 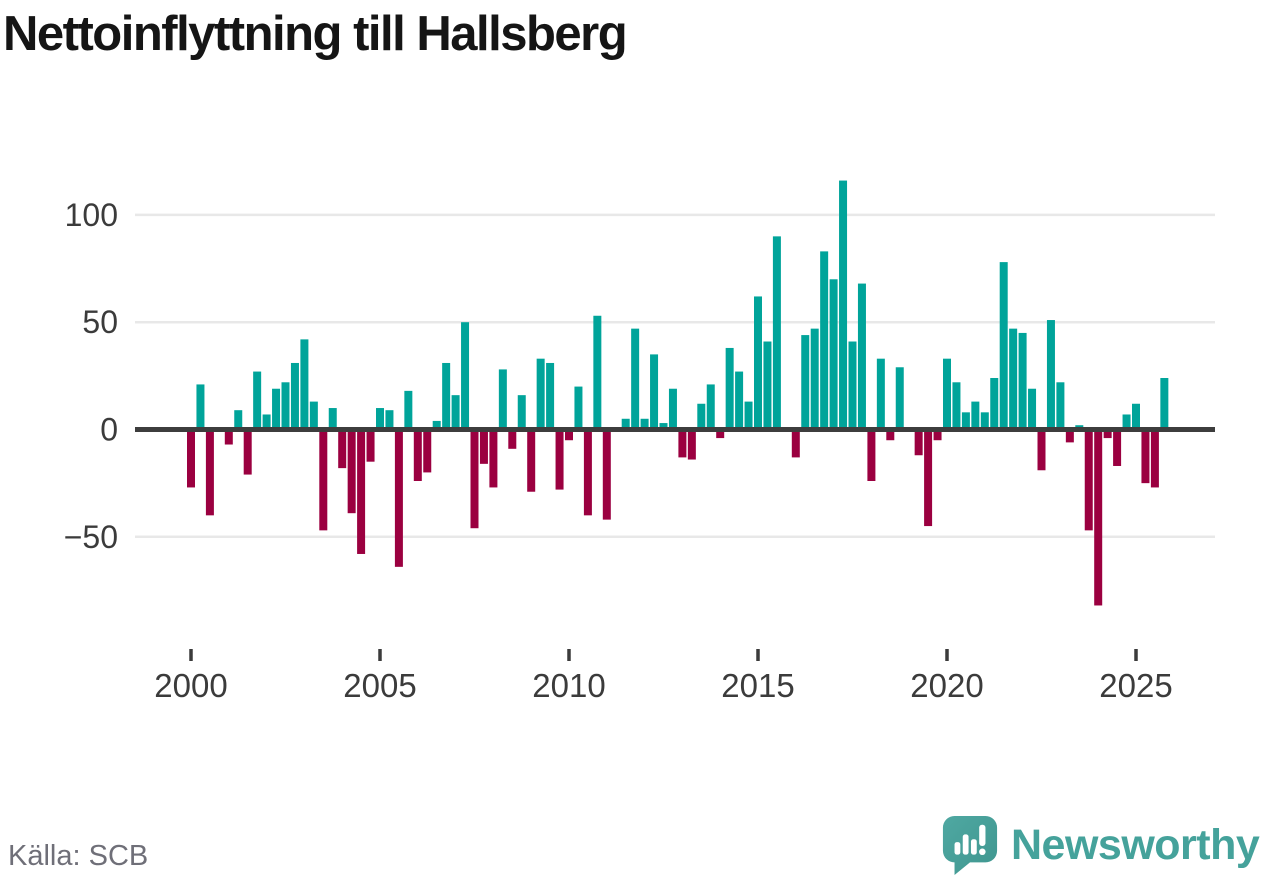 I want to click on newsworthy-logo-icon, so click(x=970, y=845).